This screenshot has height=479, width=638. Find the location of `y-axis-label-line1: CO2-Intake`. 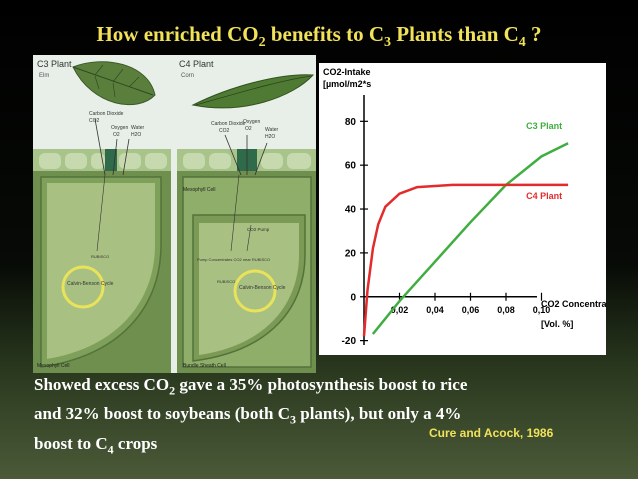

y-axis-label-line1: CO2-Intake is located at coordinates (347, 72).